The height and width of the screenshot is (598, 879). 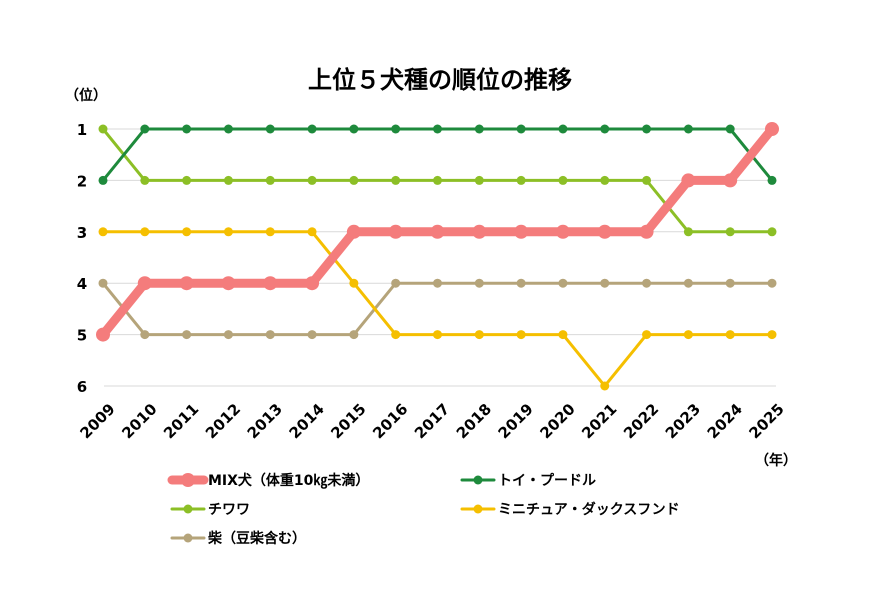 What do you see at coordinates (390, 421) in the screenshot?
I see `x-tick-label: 2016` at bounding box center [390, 421].